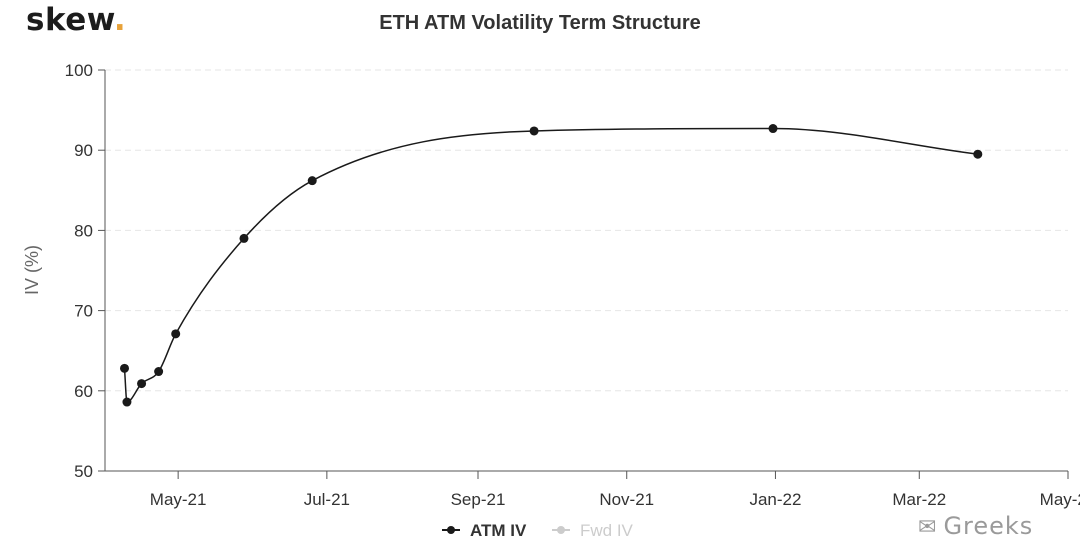 This screenshot has height=543, width=1080. What do you see at coordinates (607, 530) in the screenshot?
I see `legend-label-1: Fwd IV` at bounding box center [607, 530].